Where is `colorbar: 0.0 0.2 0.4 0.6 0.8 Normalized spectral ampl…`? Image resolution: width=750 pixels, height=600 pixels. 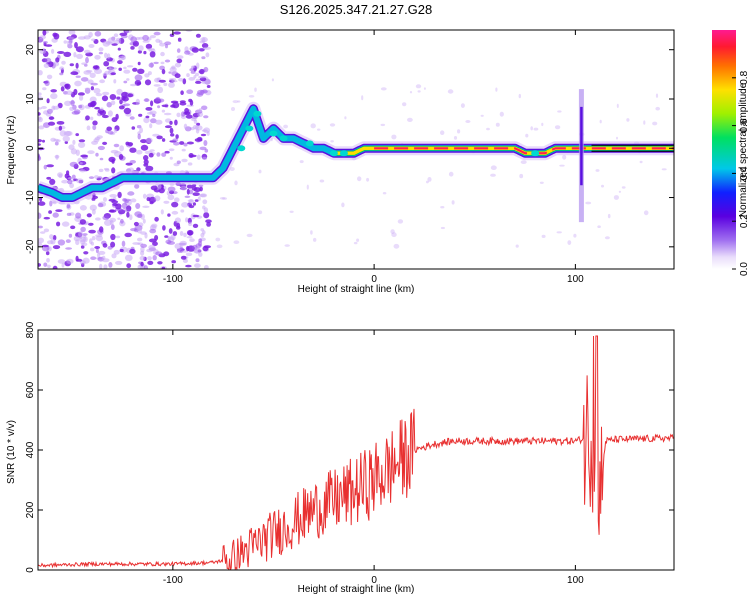
colorbar: 0.0 0.2 0.4 0.6 0.8 Normalized spectral ampl… is located at coordinates (731, 153).